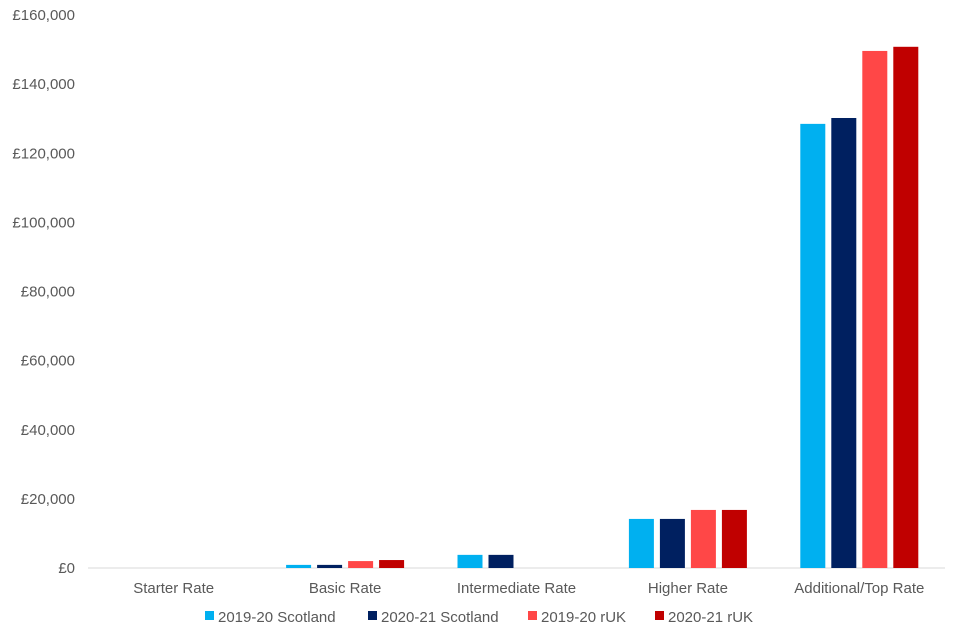  I want to click on y-tick-label: £40,000, so click(48, 430).